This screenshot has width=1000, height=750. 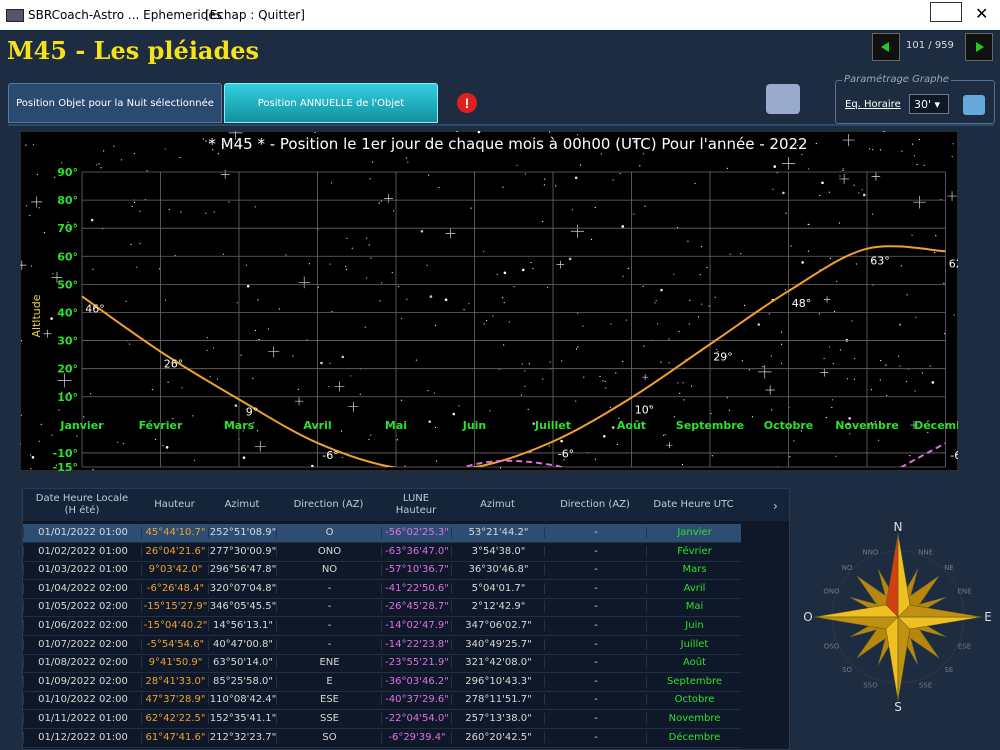 I want to click on interval-select: 30' ▾, so click(x=929, y=104).